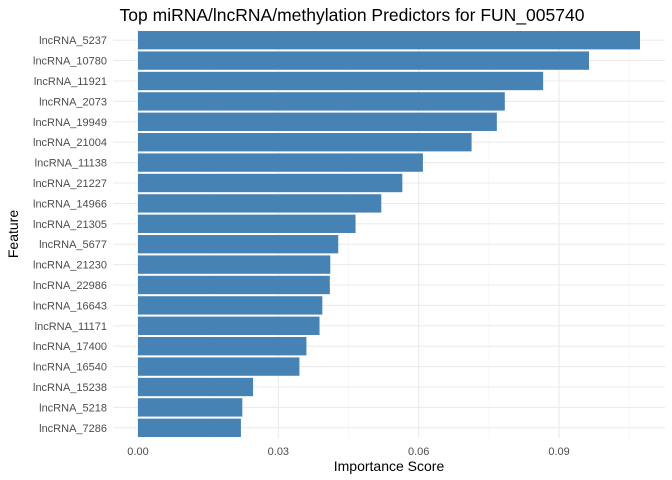 Image resolution: width=672 pixels, height=480 pixels. What do you see at coordinates (389, 466) in the screenshot?
I see `x-axis-title: Importance Score` at bounding box center [389, 466].